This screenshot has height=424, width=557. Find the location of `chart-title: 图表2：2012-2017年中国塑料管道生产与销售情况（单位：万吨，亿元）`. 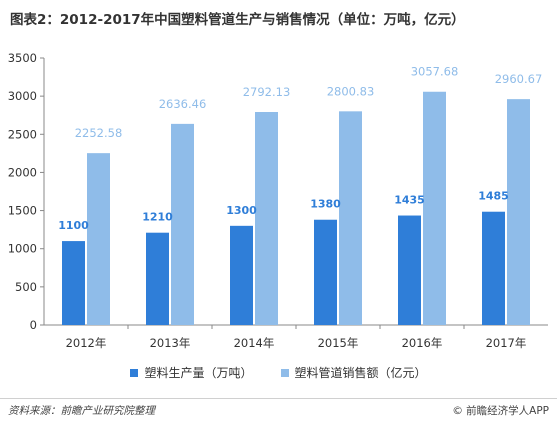

chart-title: 图表2：2012-2017年中国塑料管道生产与销售情况（单位：万吨，亿元） is located at coordinates (237, 20).